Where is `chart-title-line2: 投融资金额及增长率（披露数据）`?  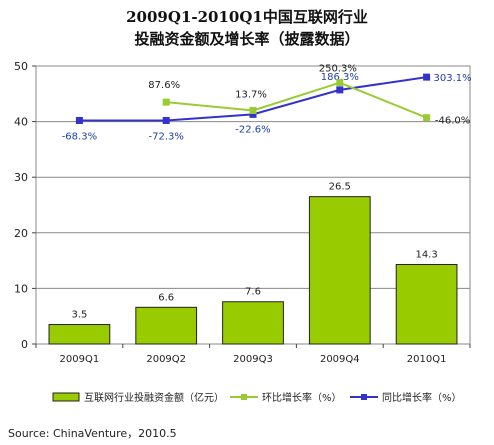
chart-title-line2: 投融资金额及增长率（披露数据） is located at coordinates (247, 39).